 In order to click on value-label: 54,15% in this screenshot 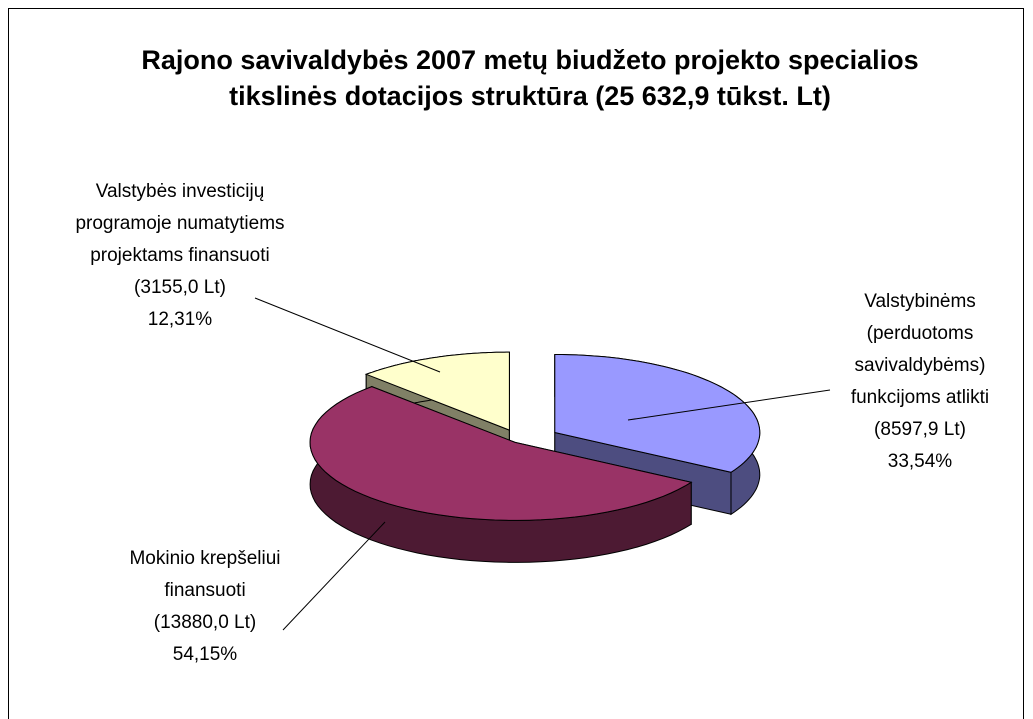, I will do `click(205, 654)`.